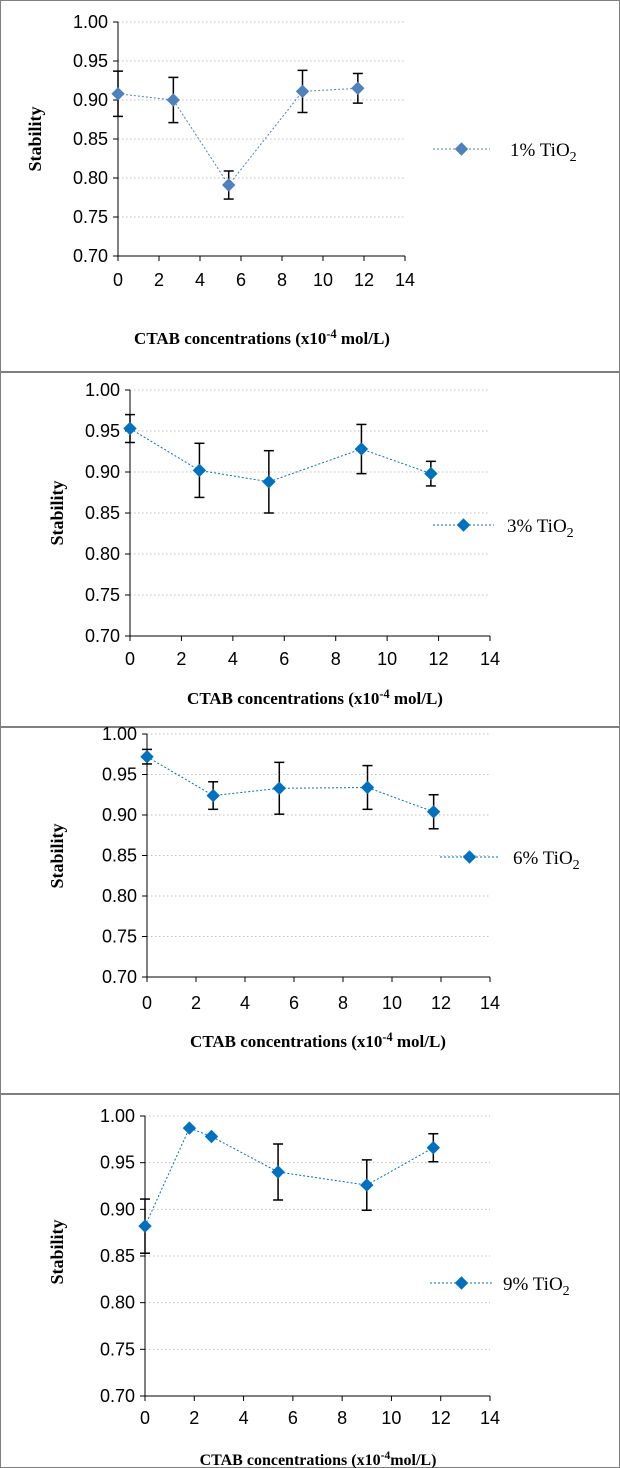 The height and width of the screenshot is (1468, 620). What do you see at coordinates (540, 528) in the screenshot?
I see `legend-label: 3% TiO2` at bounding box center [540, 528].